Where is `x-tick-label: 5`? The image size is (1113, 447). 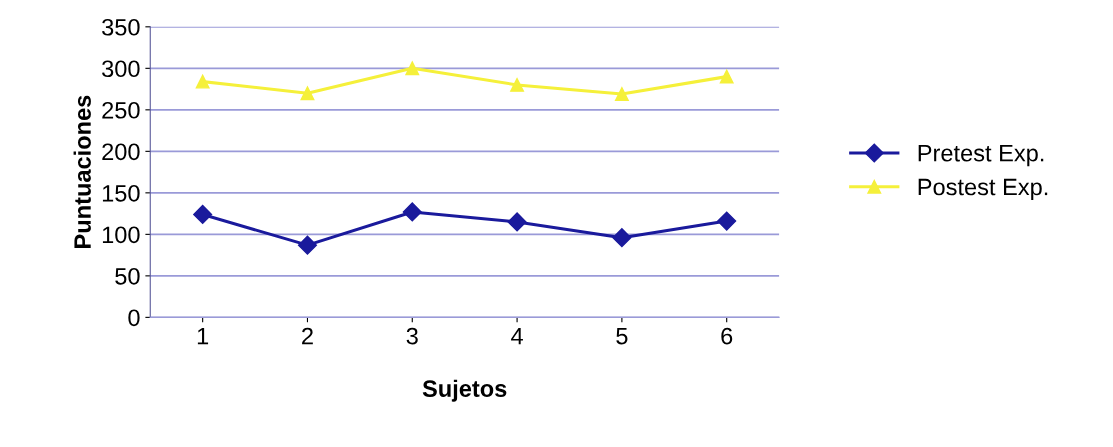
x-tick-label: 5 is located at coordinates (622, 336).